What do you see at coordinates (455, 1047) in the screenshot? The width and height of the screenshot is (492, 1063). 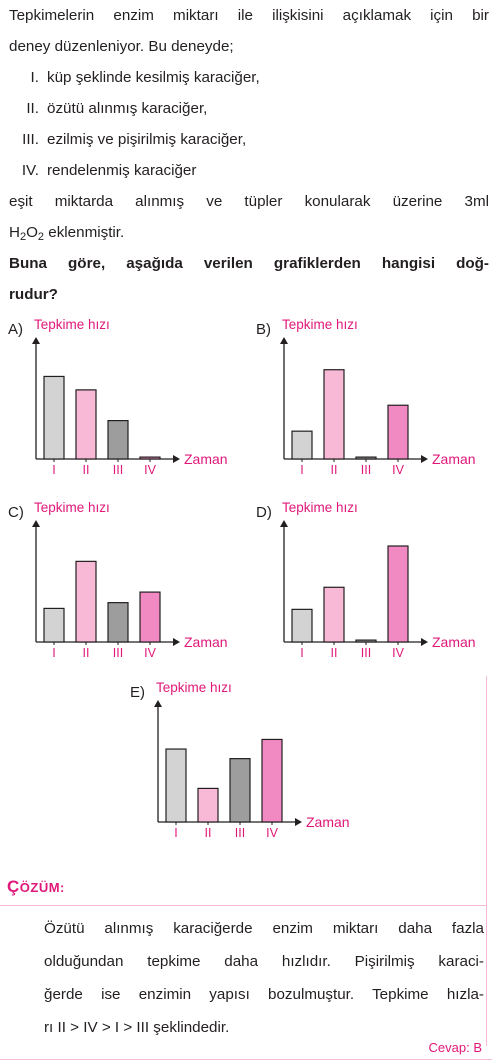 I see `answer-label: Cevap: B` at bounding box center [455, 1047].